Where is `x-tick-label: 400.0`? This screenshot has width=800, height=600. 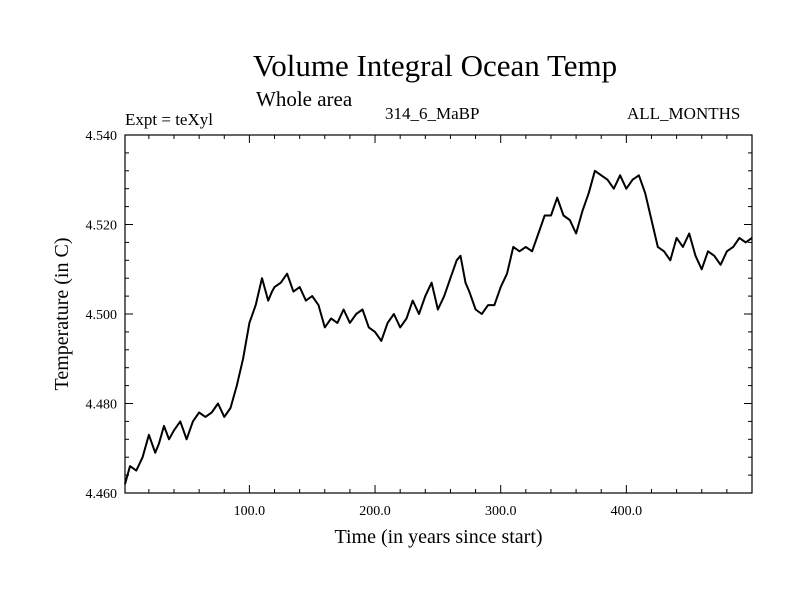 x-tick-label: 400.0 is located at coordinates (627, 511).